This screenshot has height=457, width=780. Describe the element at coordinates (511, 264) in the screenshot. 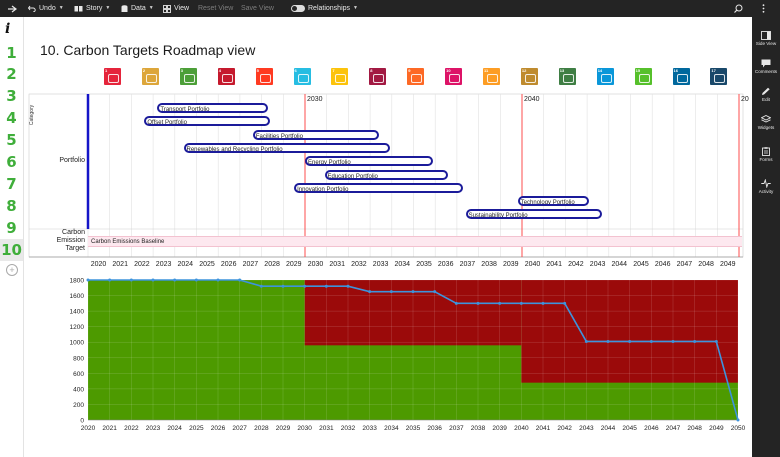

I see `timeline-year-label: 2039` at that location.